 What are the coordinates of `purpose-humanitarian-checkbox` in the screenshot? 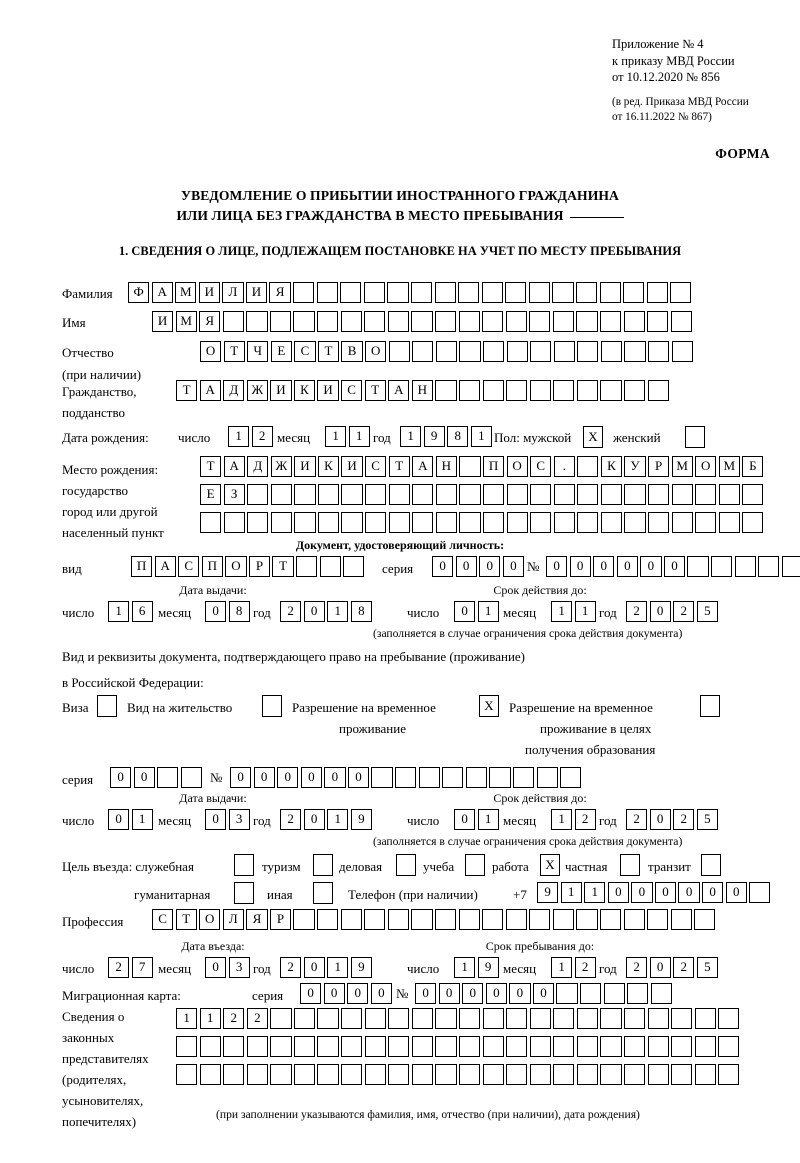 It's located at (244, 893).